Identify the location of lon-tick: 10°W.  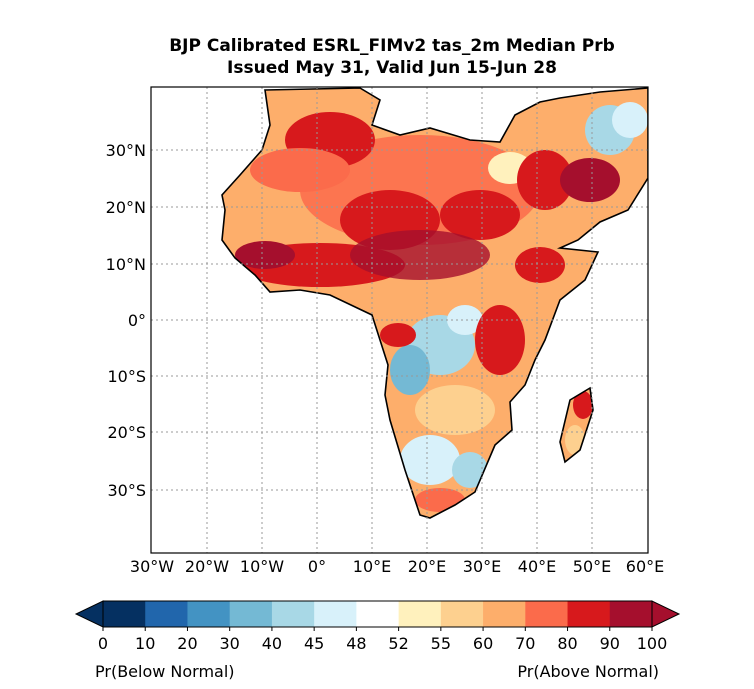
(262, 566).